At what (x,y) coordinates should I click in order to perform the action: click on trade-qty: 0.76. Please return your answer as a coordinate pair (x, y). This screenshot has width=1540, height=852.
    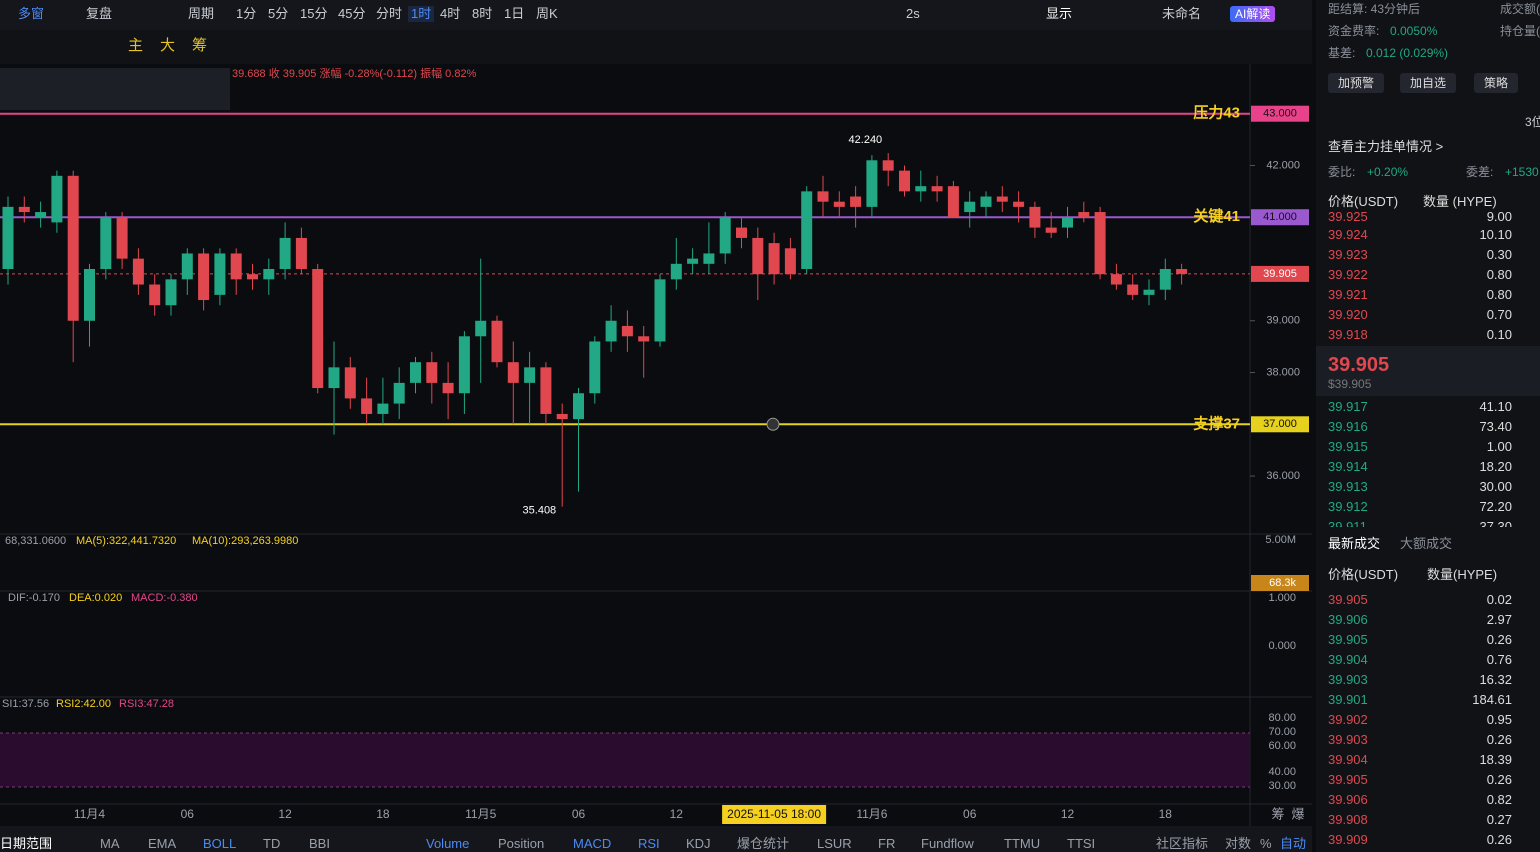
    Looking at the image, I should click on (1499, 659).